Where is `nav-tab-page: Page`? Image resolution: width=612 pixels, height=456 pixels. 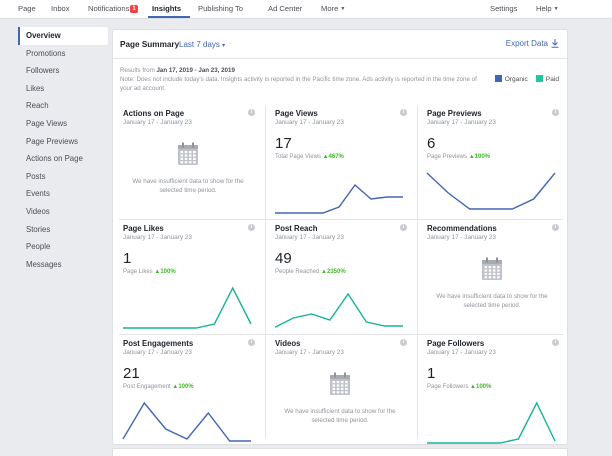
nav-tab-page: Page is located at coordinates (27, 8).